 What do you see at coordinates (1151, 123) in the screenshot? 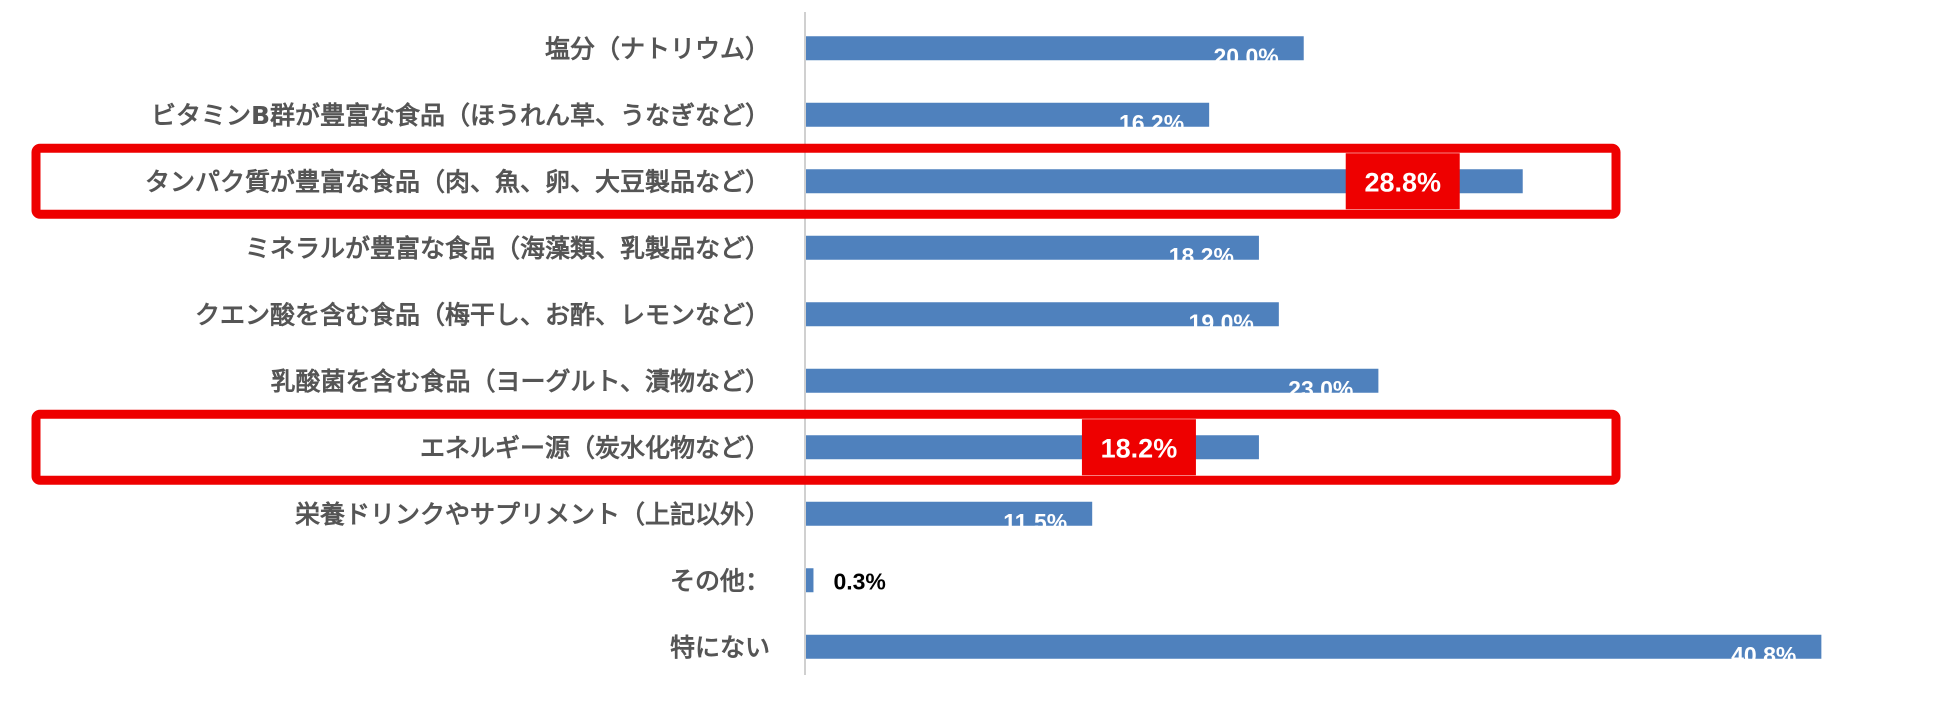
I see `value-label: 16.2%` at bounding box center [1151, 123].